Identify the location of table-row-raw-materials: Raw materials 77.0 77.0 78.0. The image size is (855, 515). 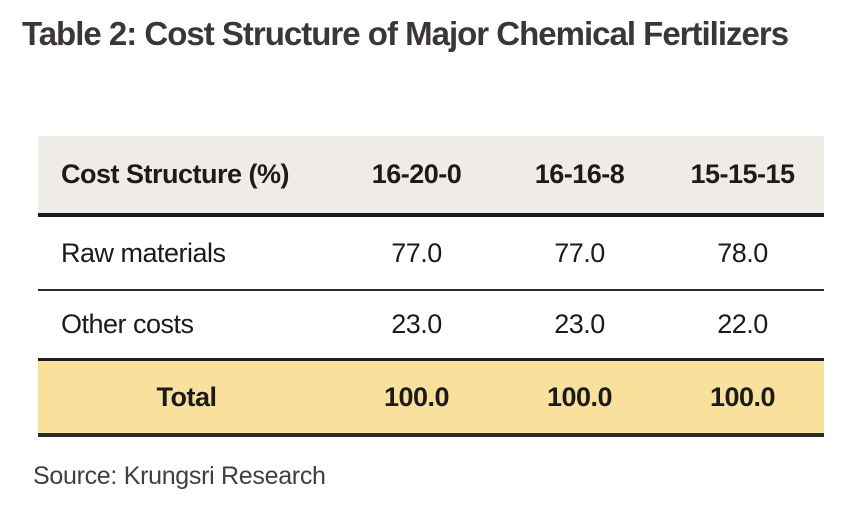
(431, 254).